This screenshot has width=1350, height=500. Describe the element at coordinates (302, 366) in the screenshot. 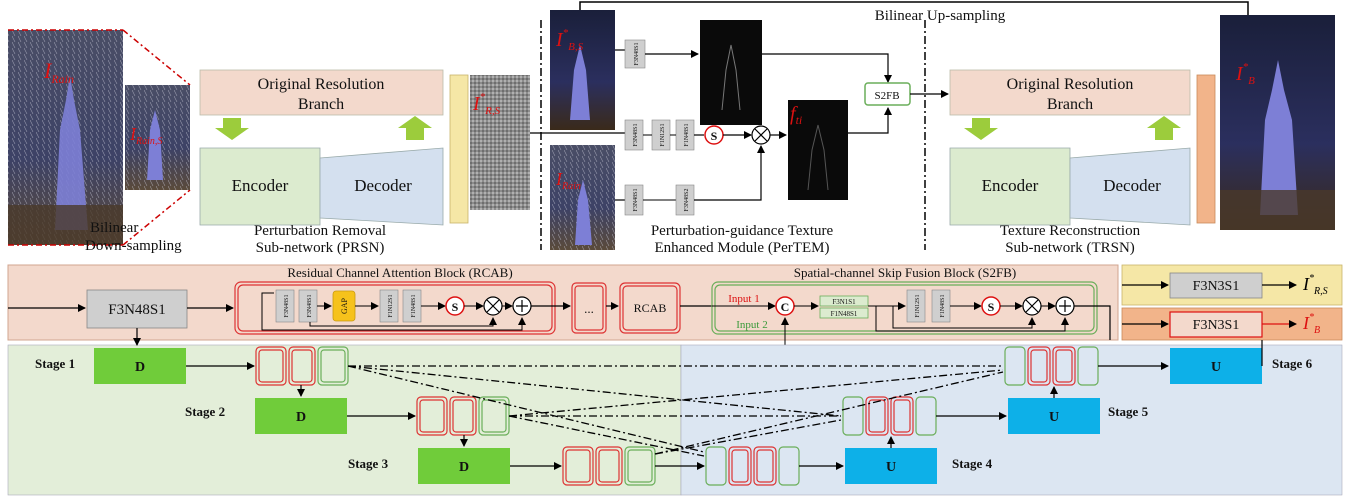

I see `stage1-rcab-group` at that location.